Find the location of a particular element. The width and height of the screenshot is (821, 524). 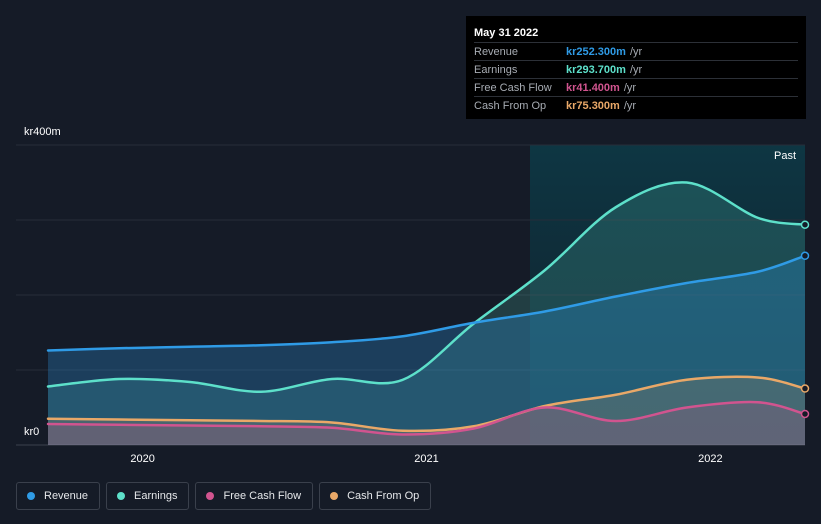

tooltip-row-earnings: Earnings kr293.700m /yr is located at coordinates (636, 69).